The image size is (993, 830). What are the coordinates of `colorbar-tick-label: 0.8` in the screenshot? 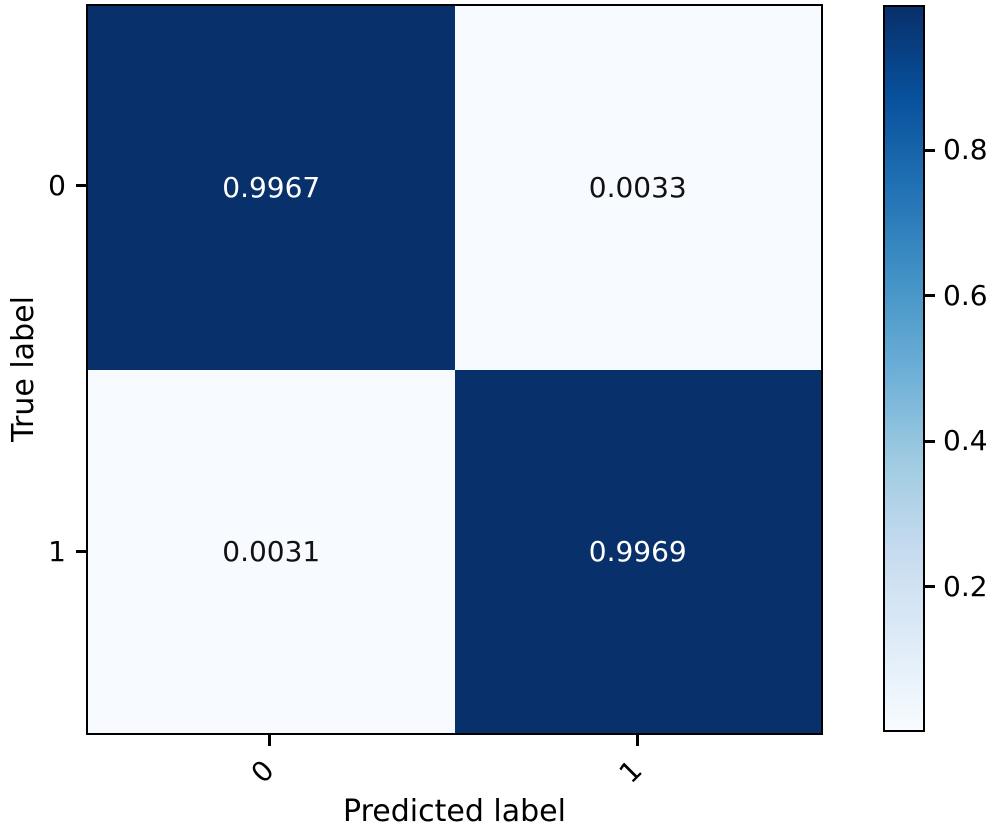 It's located at (965, 150).